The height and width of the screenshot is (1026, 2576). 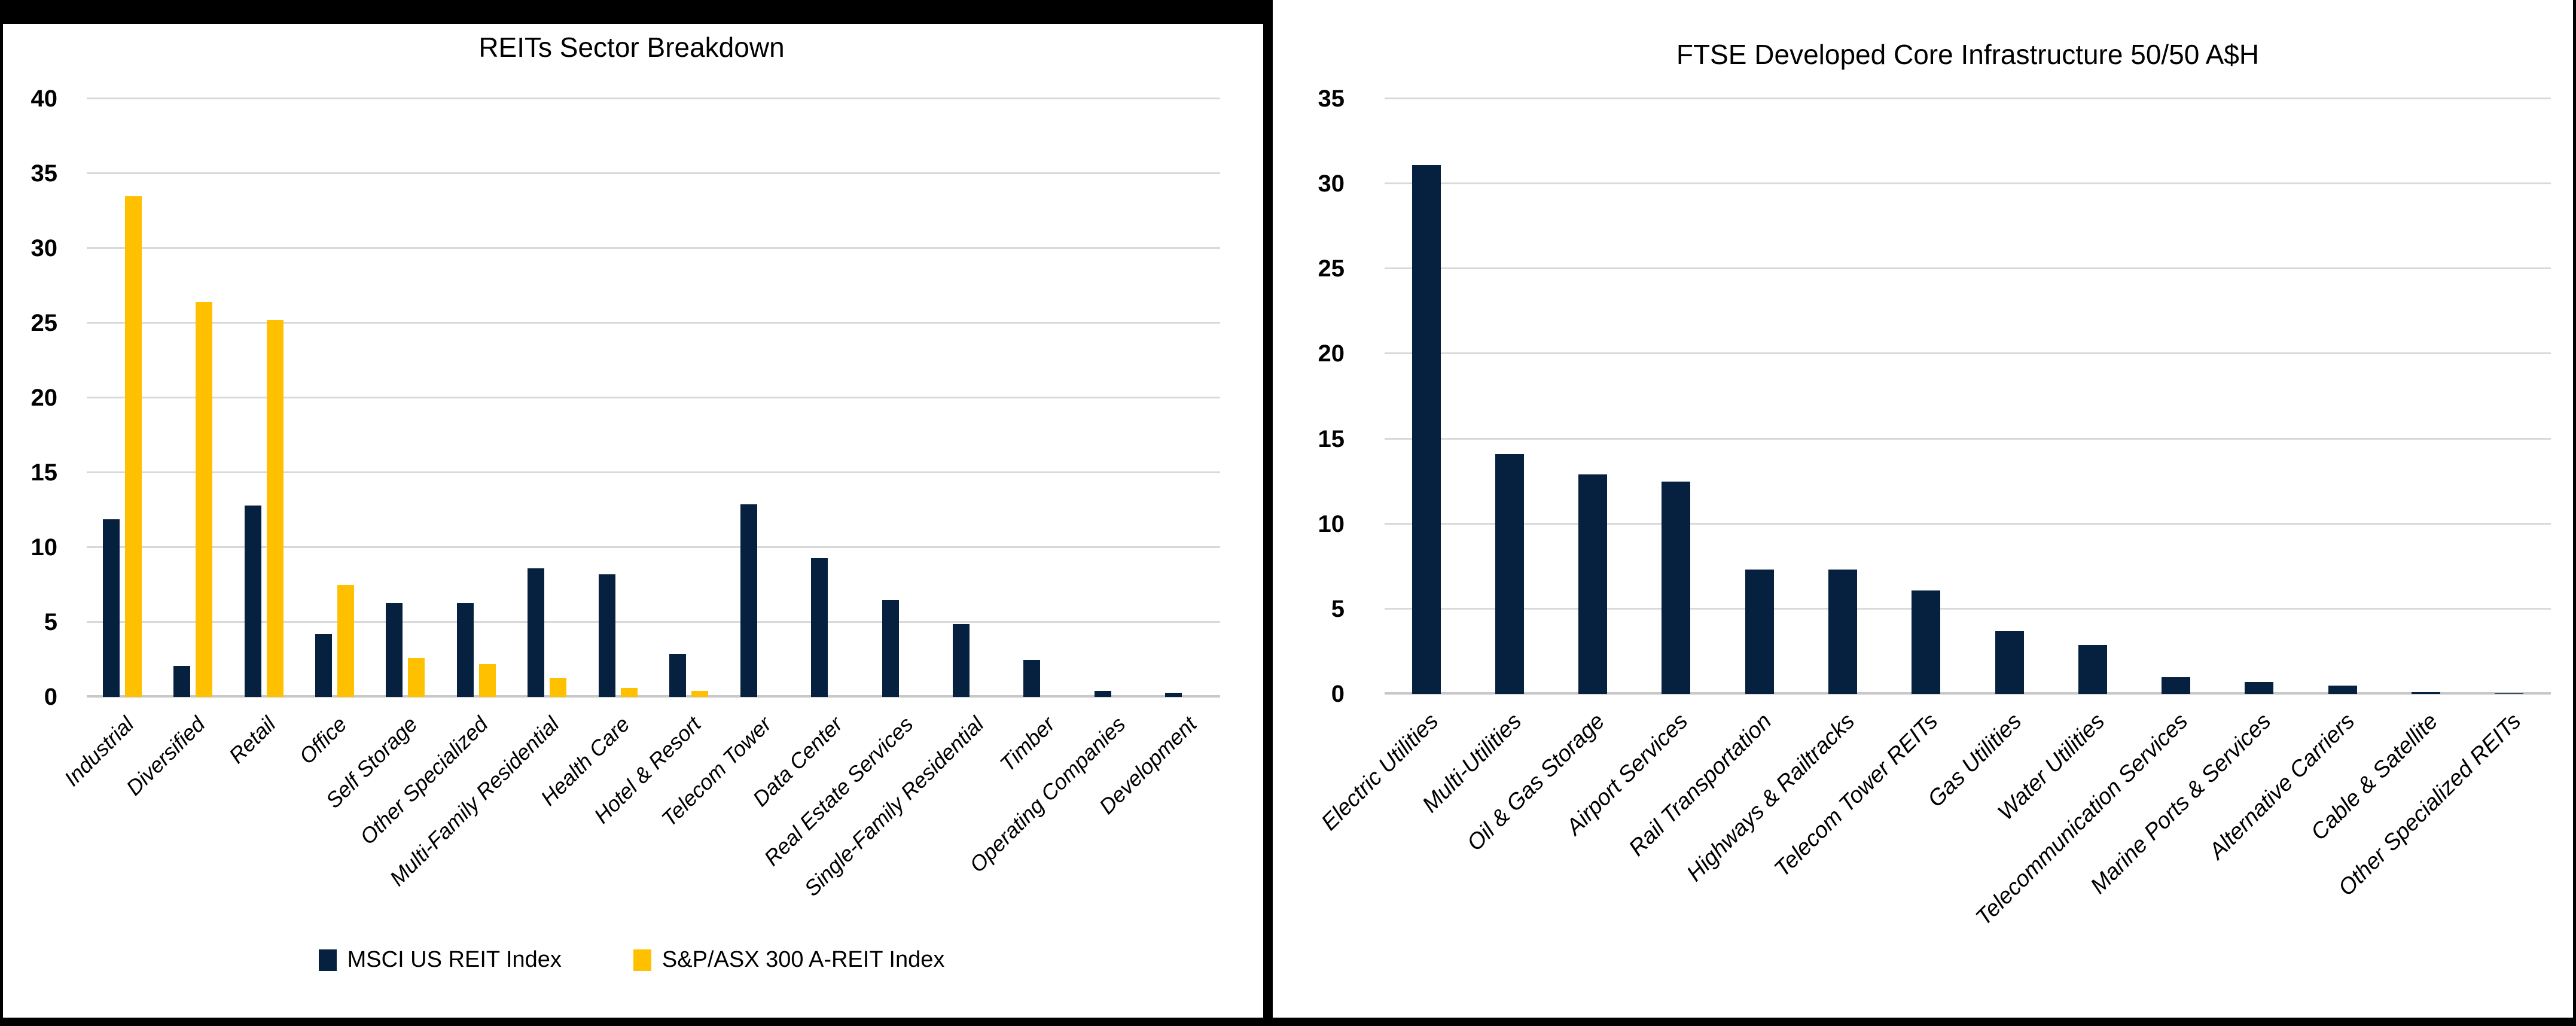 I want to click on category-label: Alternative Carriers, so click(x=2282, y=786).